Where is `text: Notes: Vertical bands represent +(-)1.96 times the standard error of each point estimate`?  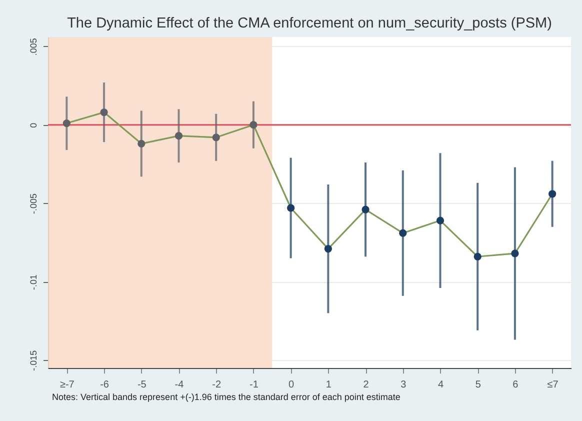 text: Notes: Vertical bands represent +(-)1.96 times the standard error of each point estimate is located at coordinates (226, 397).